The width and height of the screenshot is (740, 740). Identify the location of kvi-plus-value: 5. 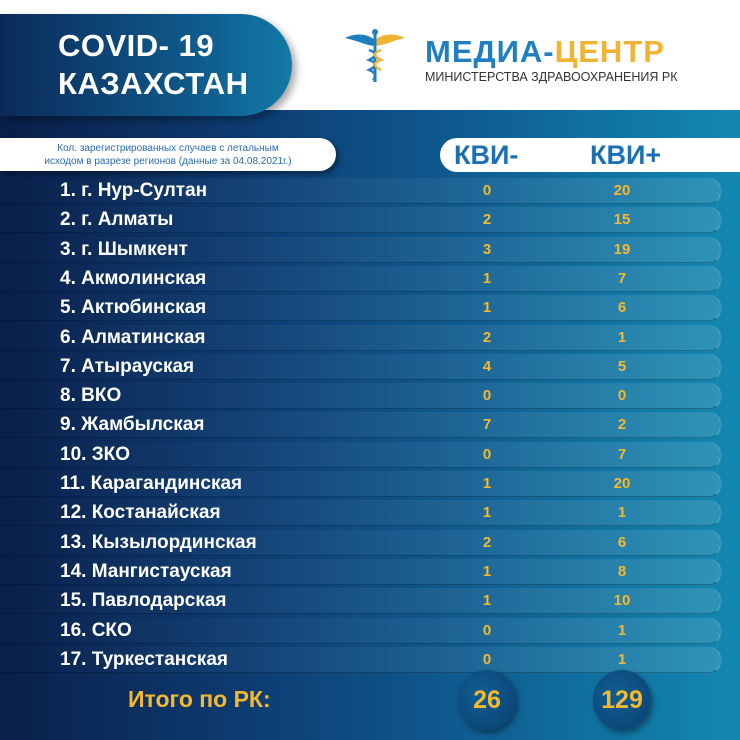
(622, 366).